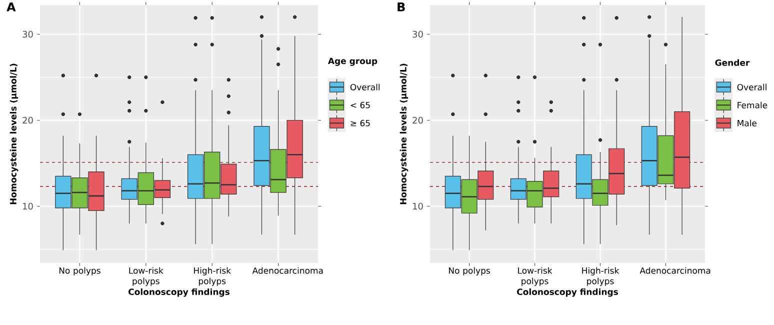 This screenshot has width=774, height=325. I want to click on chart-title: B, so click(401, 7).